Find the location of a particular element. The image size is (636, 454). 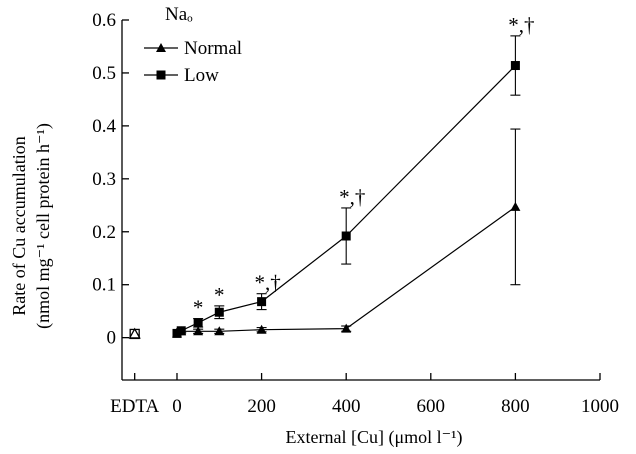

x-tick-label-4: 600 is located at coordinates (431, 406).